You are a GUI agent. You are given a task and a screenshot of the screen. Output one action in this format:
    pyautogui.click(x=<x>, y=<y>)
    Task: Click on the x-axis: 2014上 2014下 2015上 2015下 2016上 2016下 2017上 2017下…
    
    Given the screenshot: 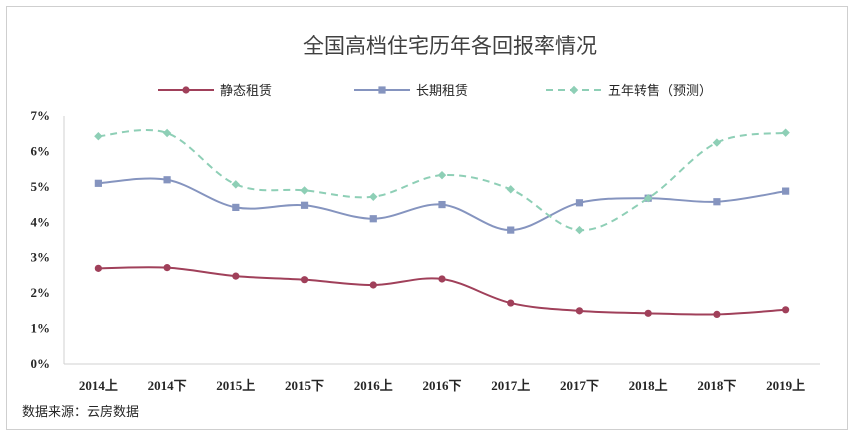 What is the action you would take?
    pyautogui.click(x=442, y=385)
    